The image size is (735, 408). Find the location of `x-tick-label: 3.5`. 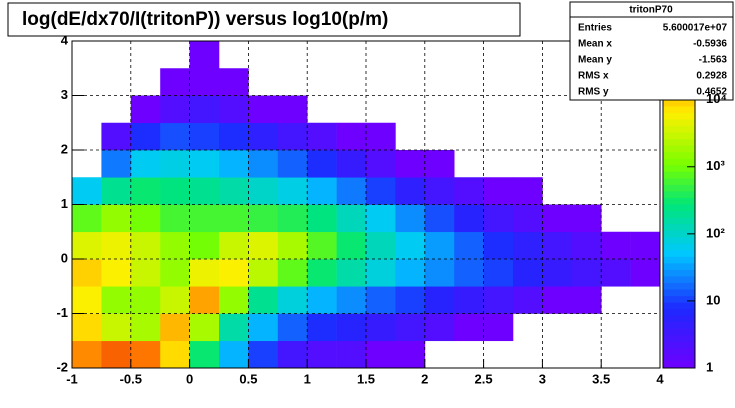

x-tick-label: 3.5 is located at coordinates (601, 378).